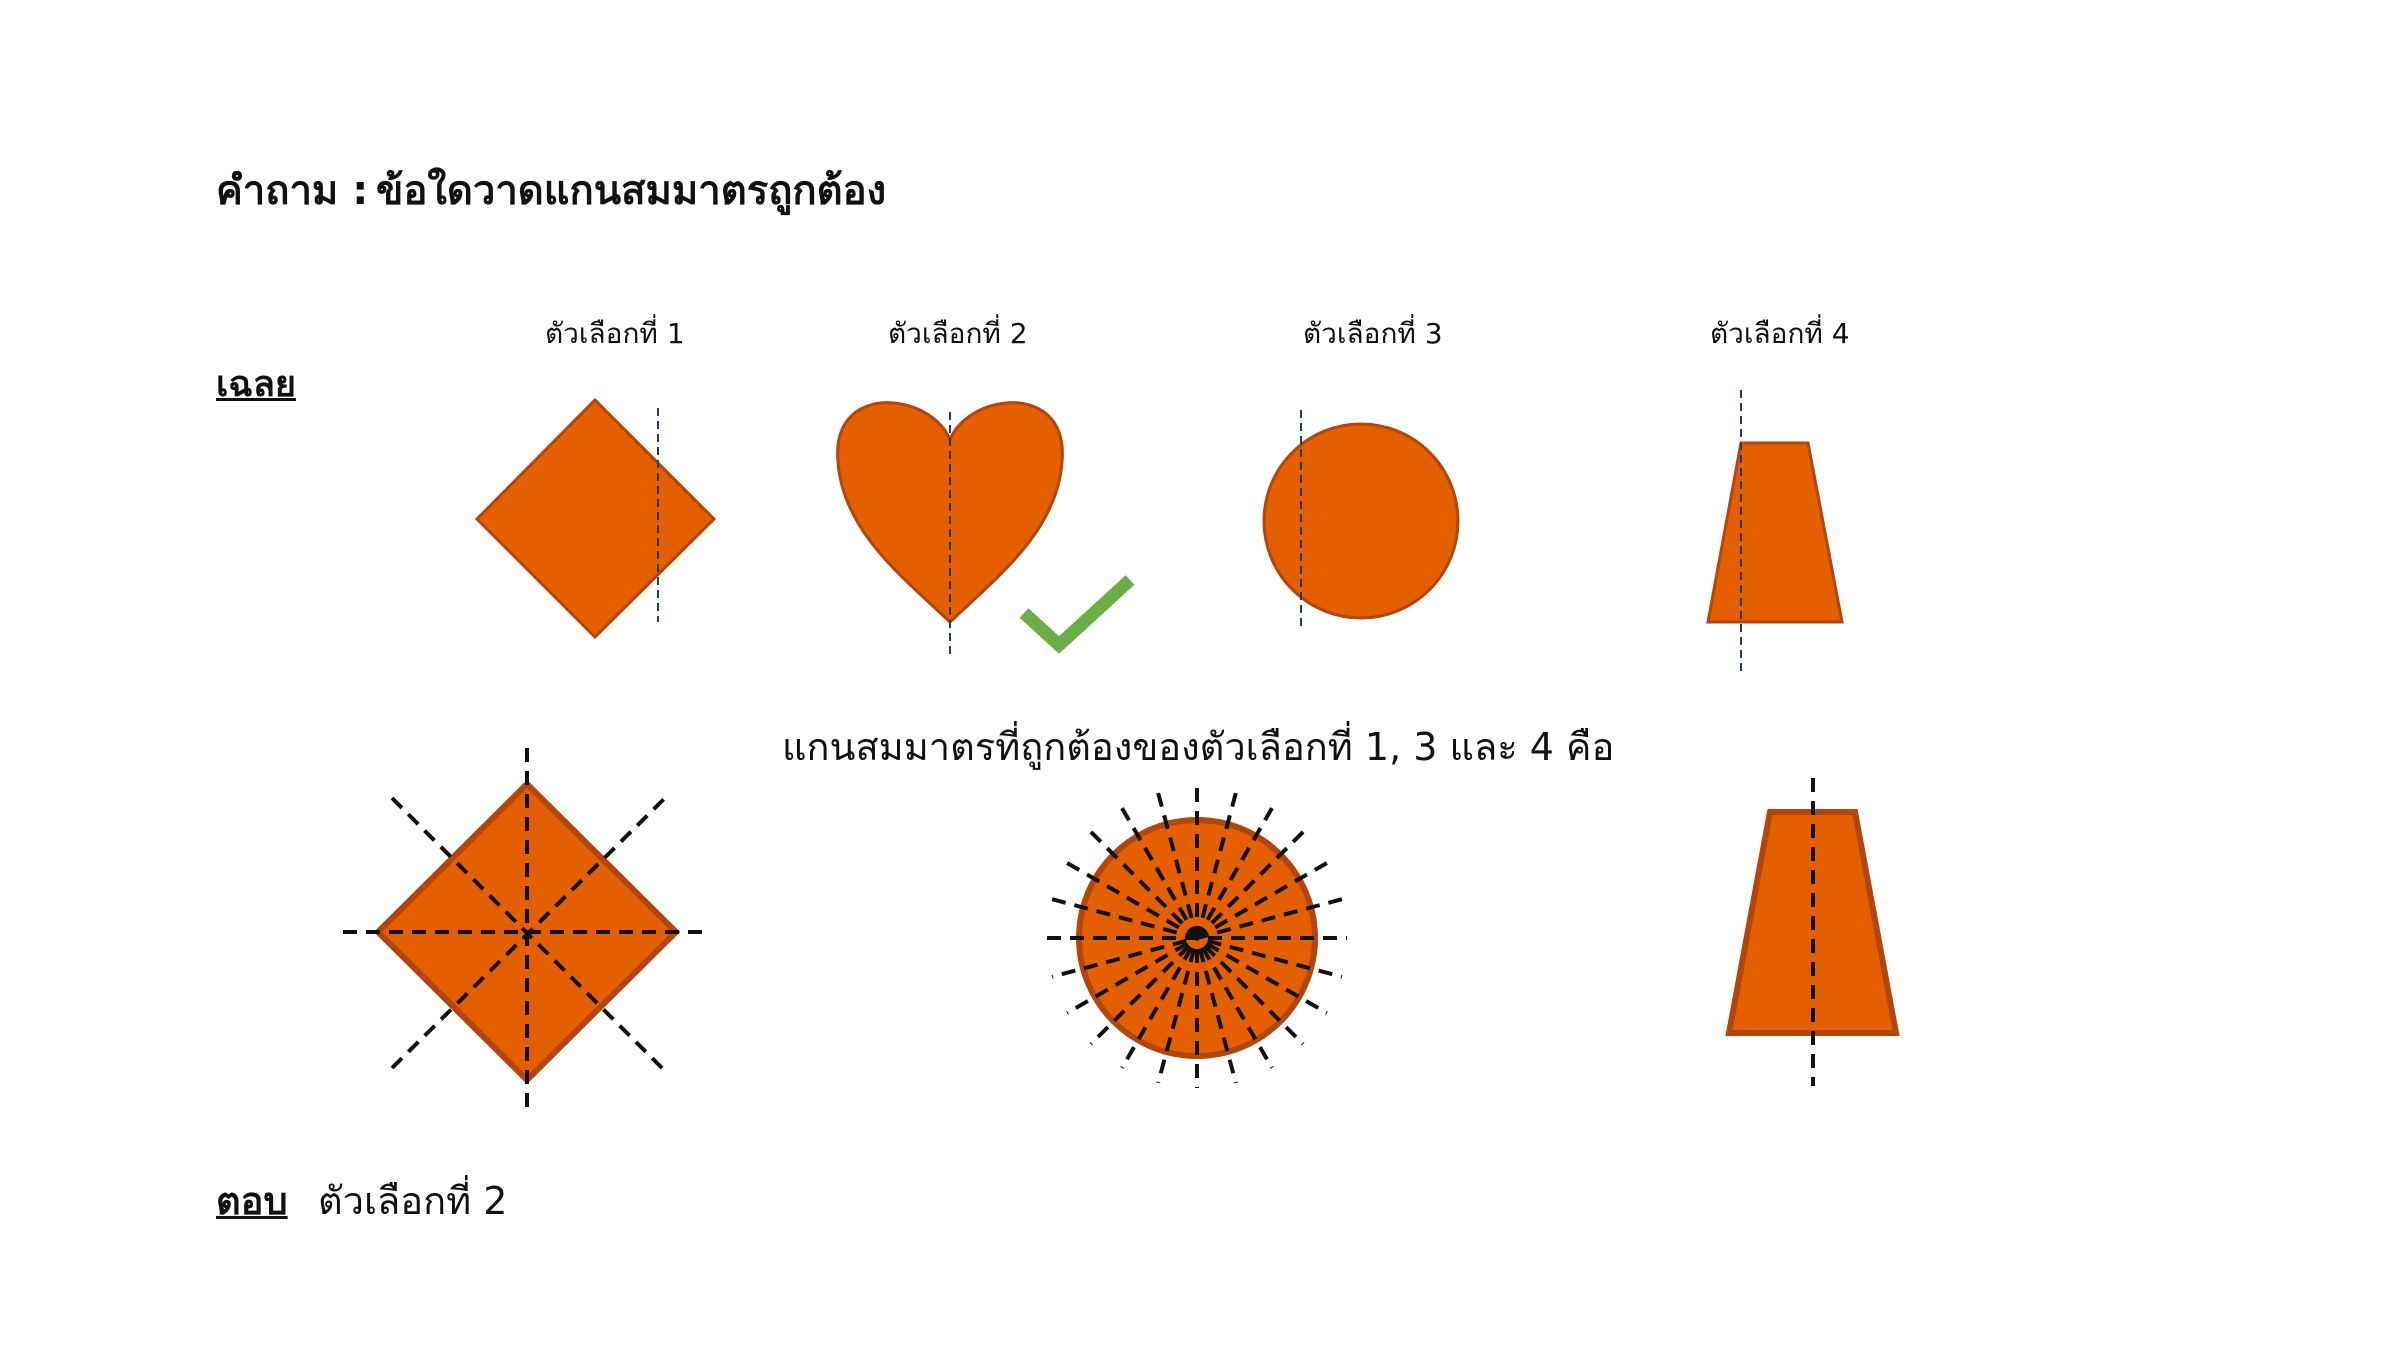  I want to click on correct-trapezoid, so click(1812, 932).